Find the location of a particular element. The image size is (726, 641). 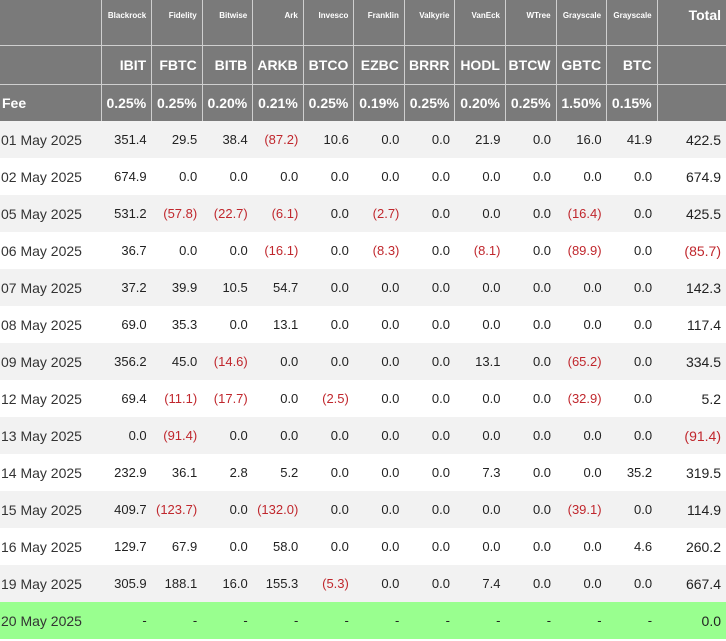

flow-cell: (5.3) is located at coordinates (328, 583).